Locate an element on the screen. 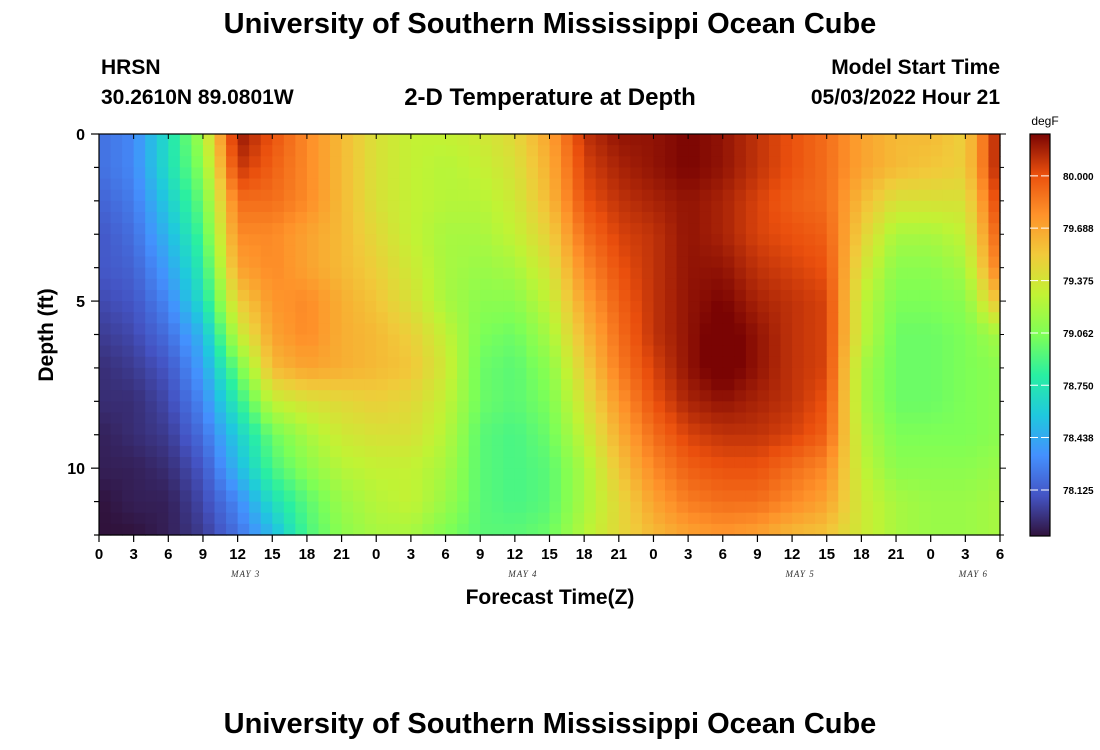 The height and width of the screenshot is (750, 1100). x-tick-label: 9 is located at coordinates (203, 554).